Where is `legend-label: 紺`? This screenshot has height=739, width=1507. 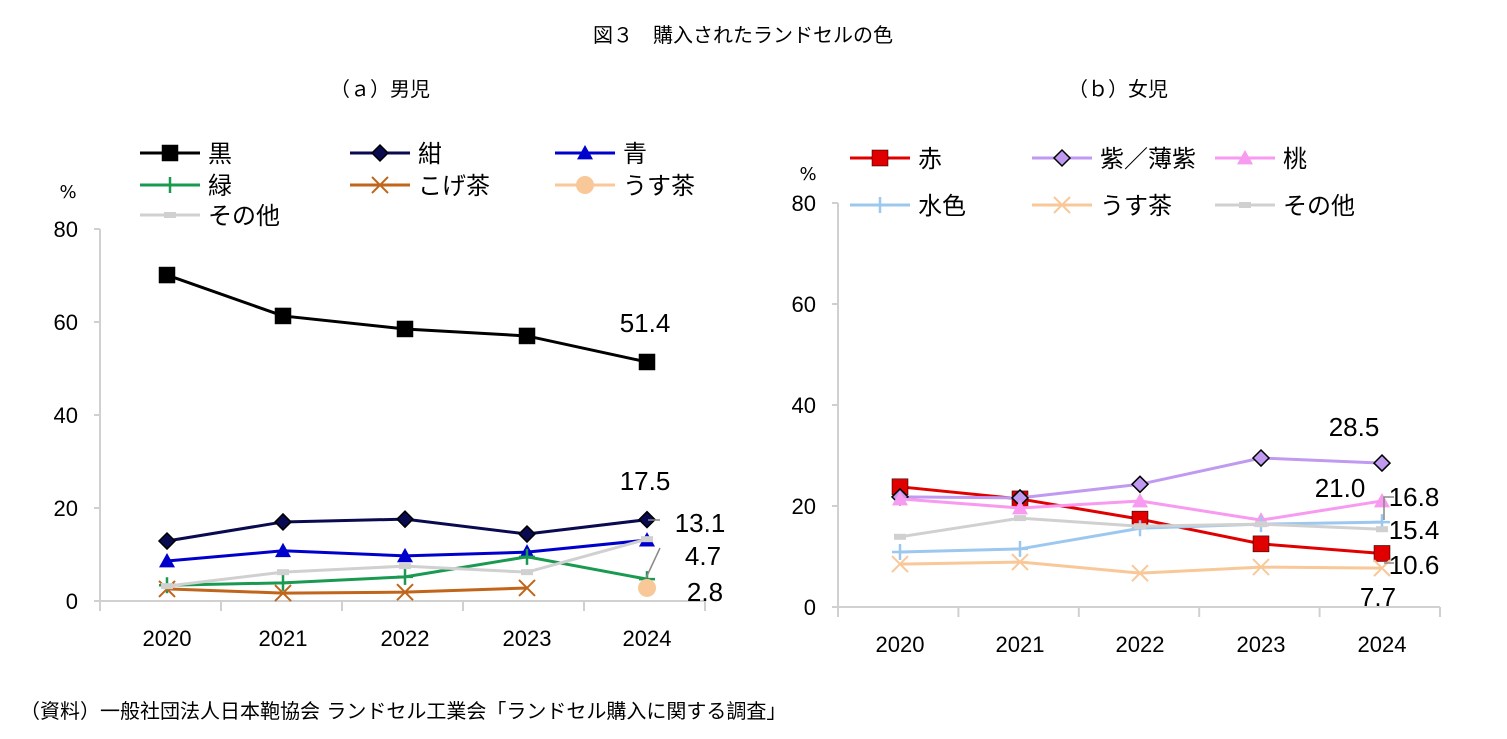
legend-label: 紺 is located at coordinates (430, 154).